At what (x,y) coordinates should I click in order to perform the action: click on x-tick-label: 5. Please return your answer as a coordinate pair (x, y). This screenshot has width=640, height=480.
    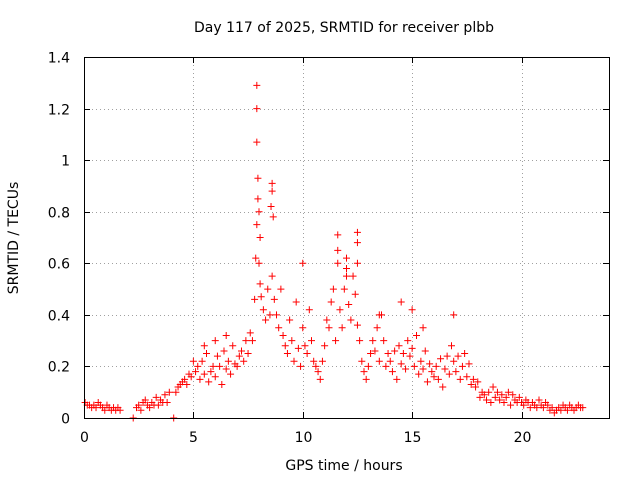
    Looking at the image, I should click on (193, 438).